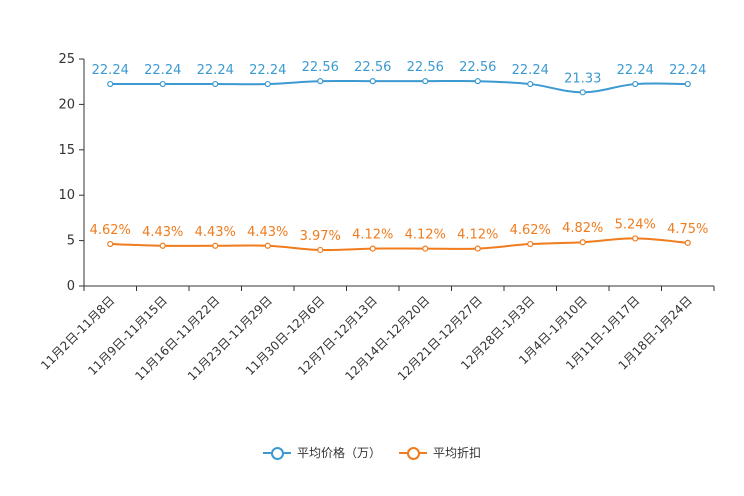 This screenshot has width=744, height=496. What do you see at coordinates (687, 229) in the screenshot?
I see `data-label: 4.75%` at bounding box center [687, 229].